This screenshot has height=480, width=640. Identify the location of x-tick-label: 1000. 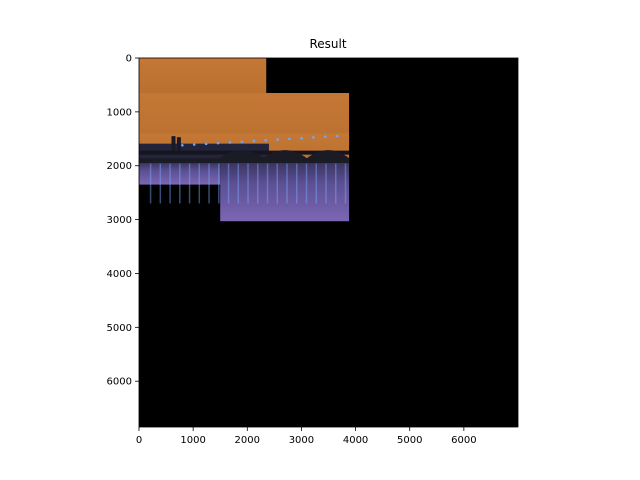
(192, 440).